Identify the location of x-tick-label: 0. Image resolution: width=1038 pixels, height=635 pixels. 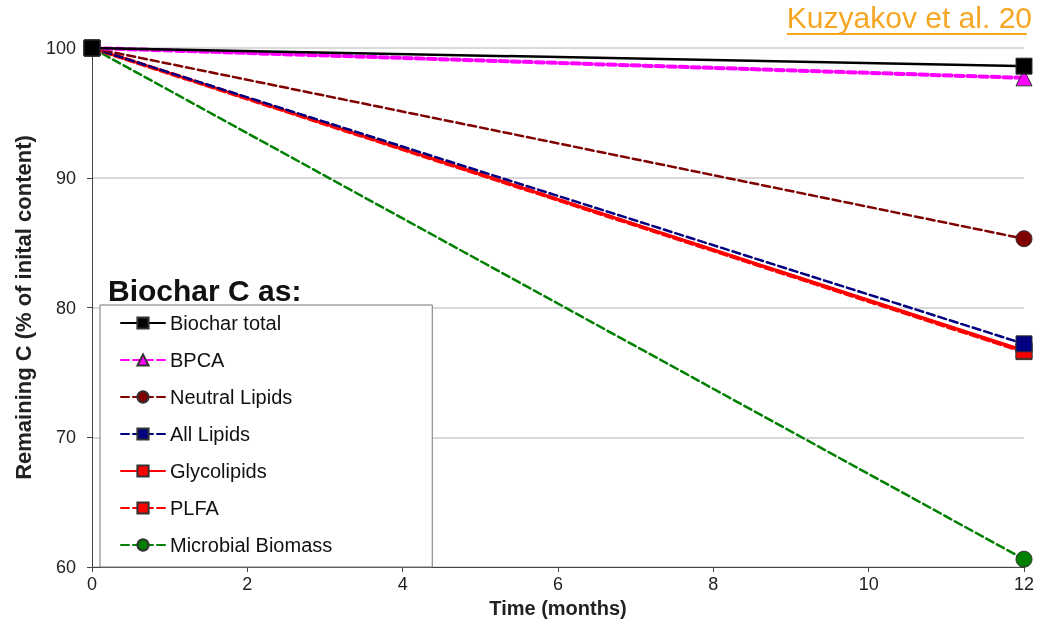
(92, 584).